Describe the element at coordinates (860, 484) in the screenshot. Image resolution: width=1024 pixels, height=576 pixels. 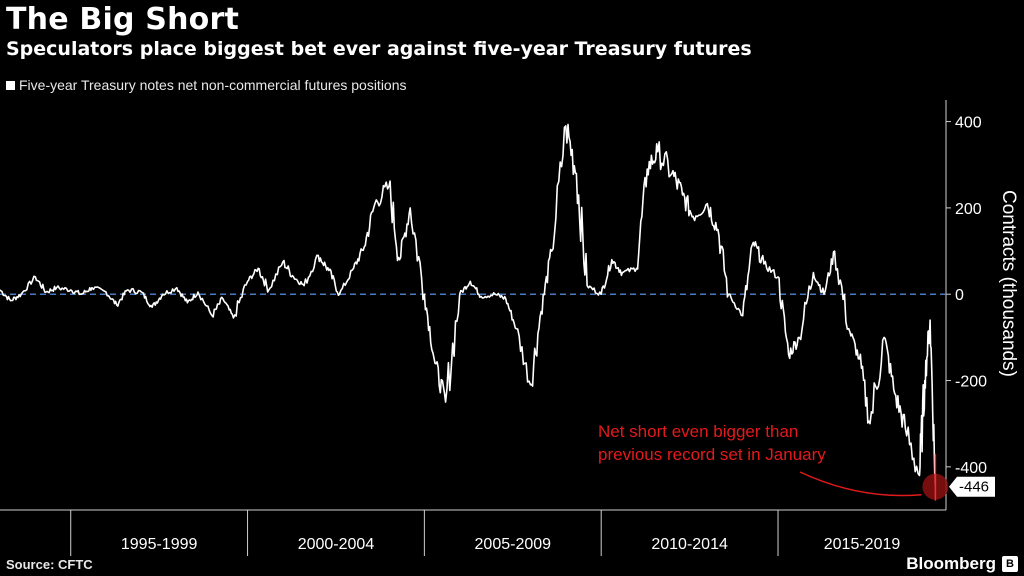
I see `annotation-arrow` at that location.